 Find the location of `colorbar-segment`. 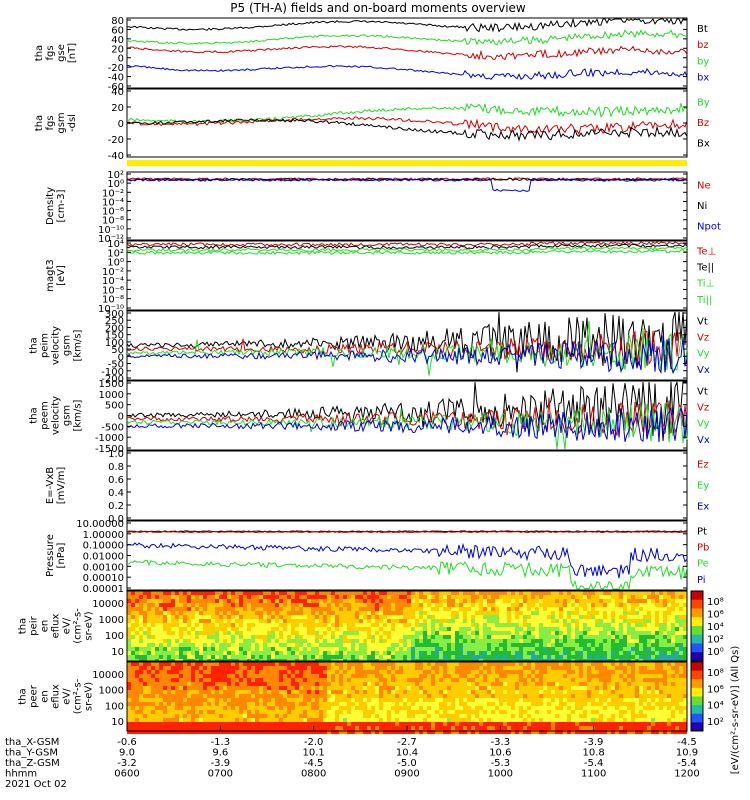

colorbar-segment is located at coordinates (697, 631).